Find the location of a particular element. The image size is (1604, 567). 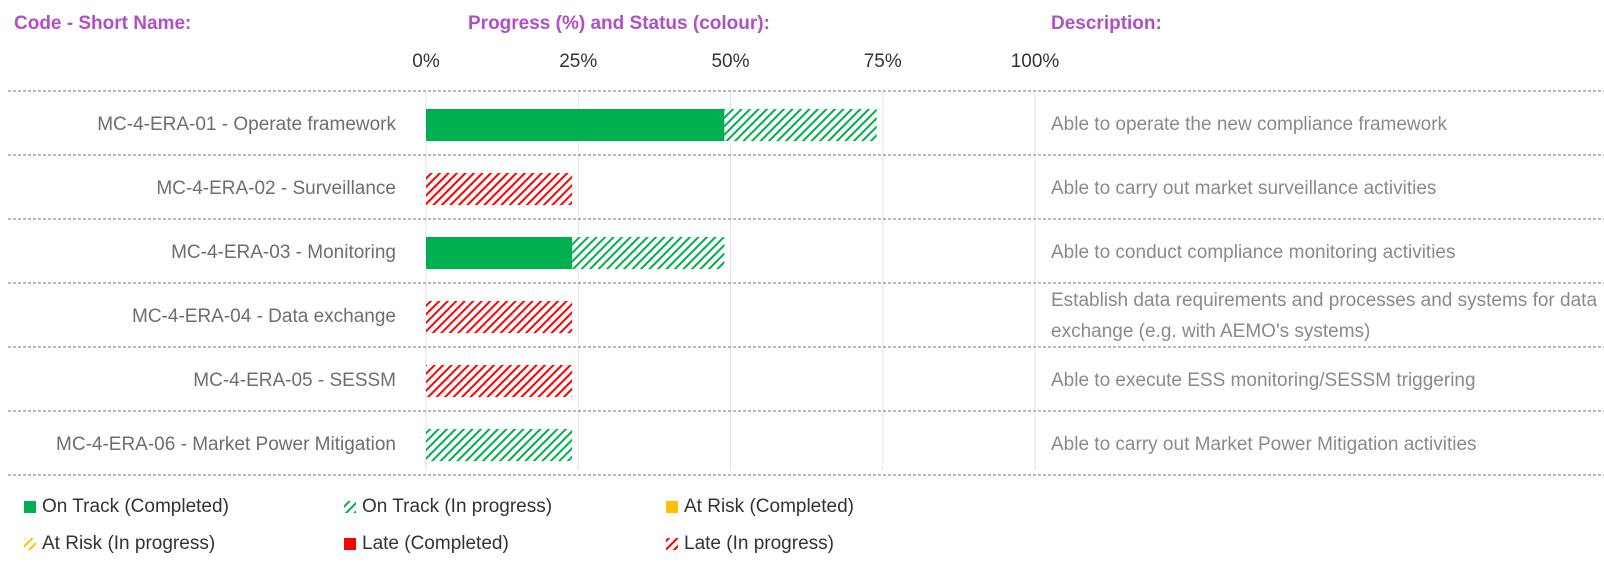

category-label: MC-4-ERA-06 - Market Power Mitigation is located at coordinates (226, 444).